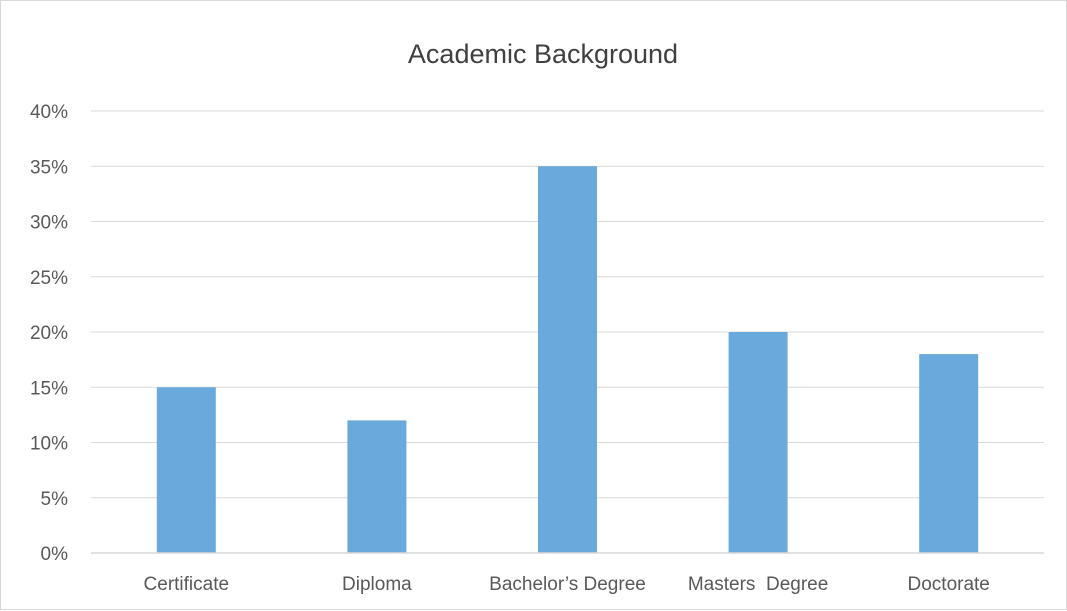  What do you see at coordinates (49, 388) in the screenshot?
I see `y-tick-label: 15%` at bounding box center [49, 388].